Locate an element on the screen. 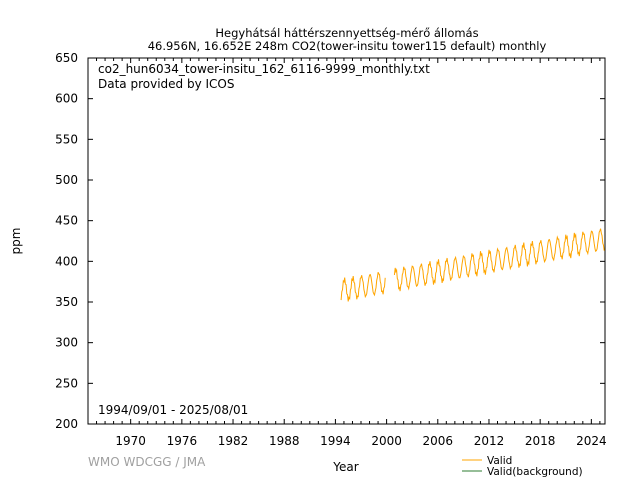 The width and height of the screenshot is (640, 480). legend-label-valid-background: Valid(background) is located at coordinates (535, 472).